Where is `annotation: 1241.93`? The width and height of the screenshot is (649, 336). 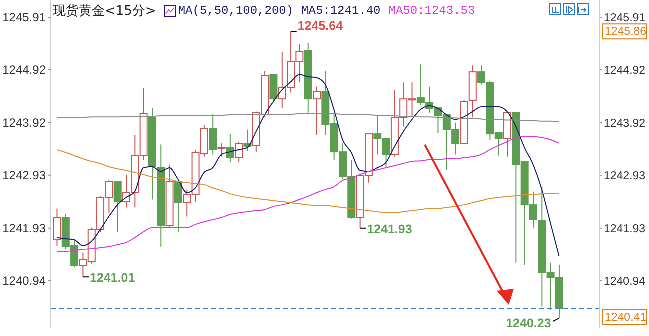
annotation: 1241.93 is located at coordinates (389, 229).